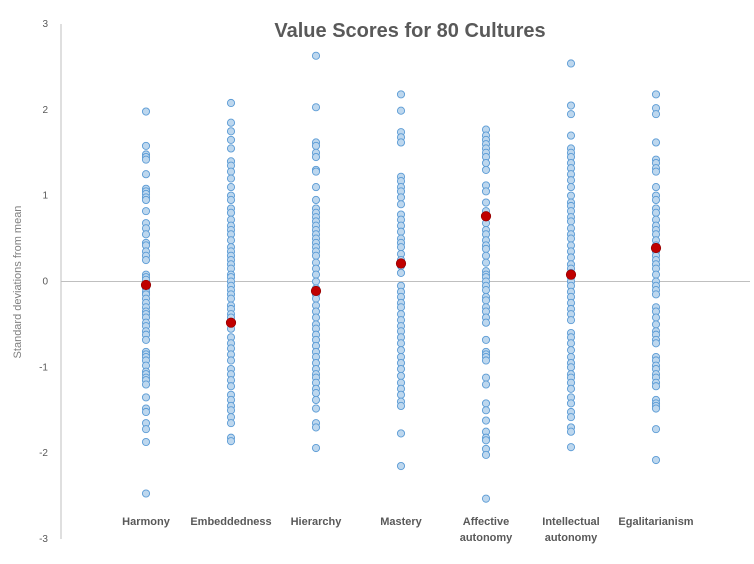 Image resolution: width=754 pixels, height=564 pixels. What do you see at coordinates (43, 453) in the screenshot?
I see `y-tick-label: -2` at bounding box center [43, 453].